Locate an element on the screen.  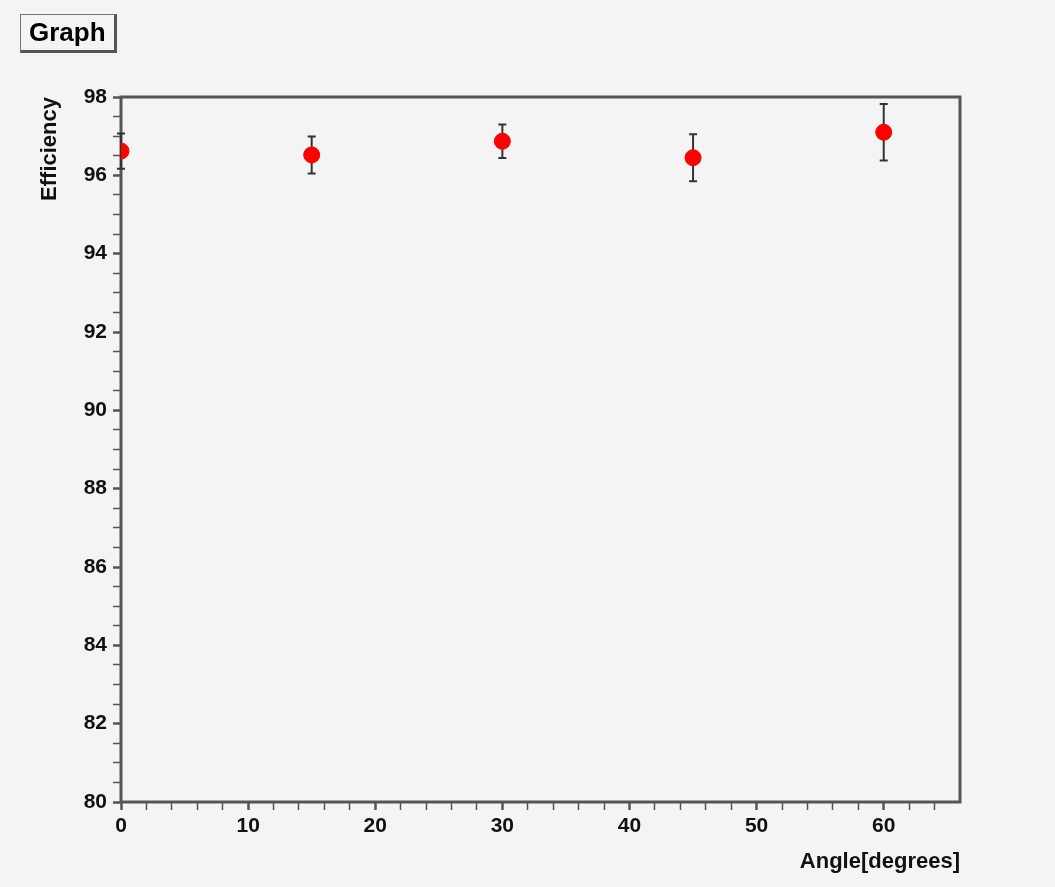
y-axis-title: Efficiency is located at coordinates (48, 148).